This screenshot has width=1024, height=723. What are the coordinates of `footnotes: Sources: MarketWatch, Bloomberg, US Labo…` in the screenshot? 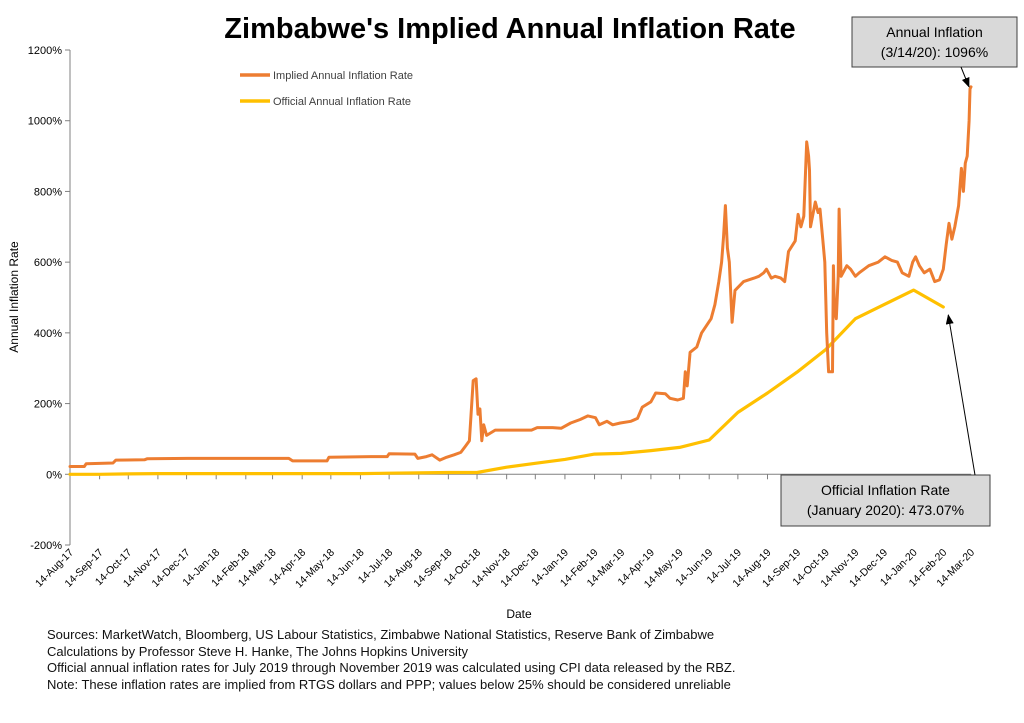 It's located at (527, 660).